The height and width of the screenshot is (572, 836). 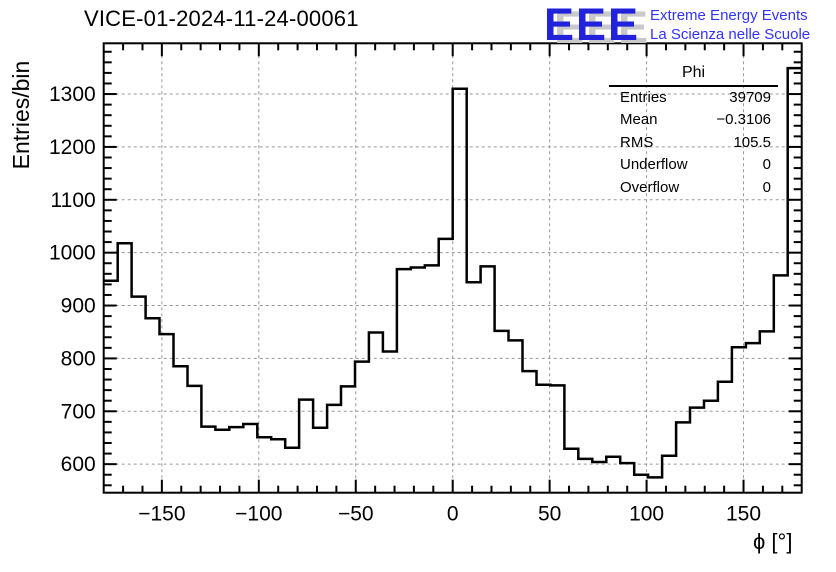 What do you see at coordinates (646, 514) in the screenshot?
I see `x-tick-label: 100` at bounding box center [646, 514].